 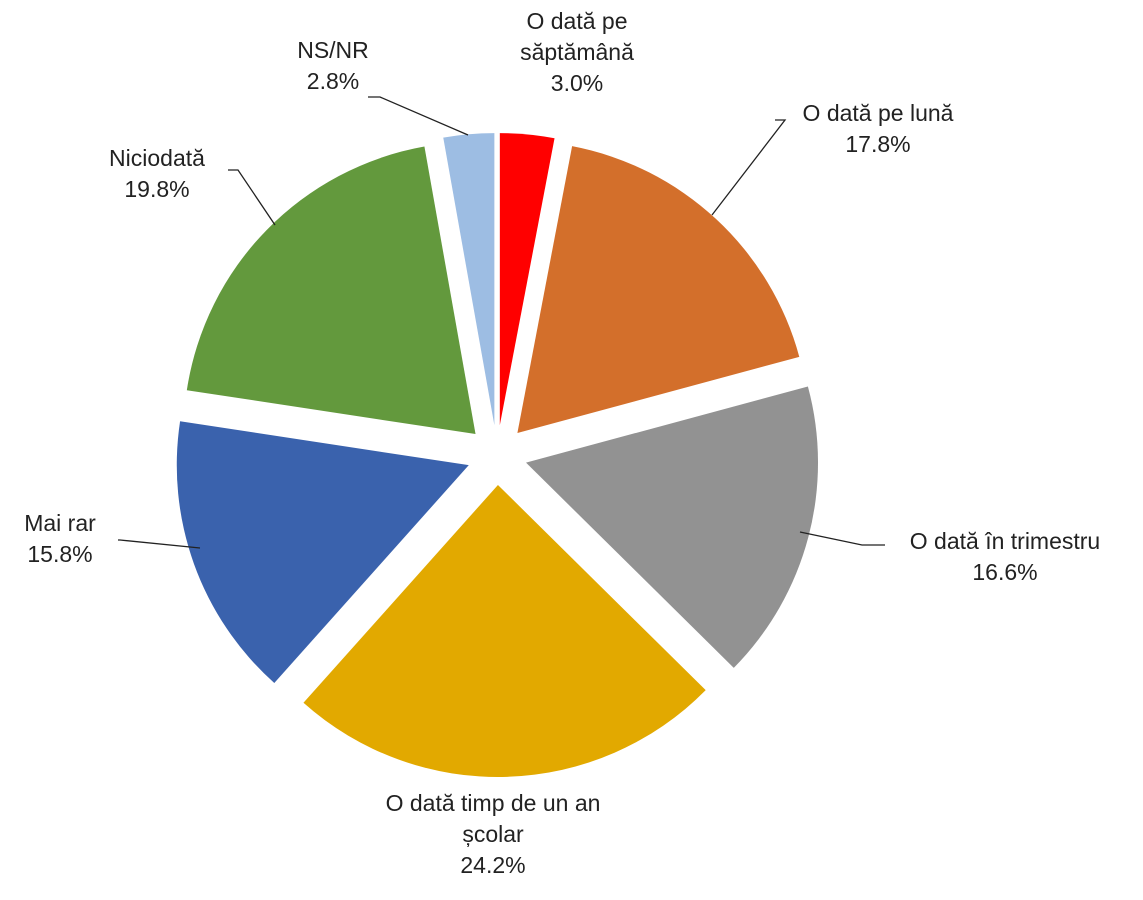 I want to click on slice-label: O dată timp de un an școlar 24.2%, so click(x=493, y=834).